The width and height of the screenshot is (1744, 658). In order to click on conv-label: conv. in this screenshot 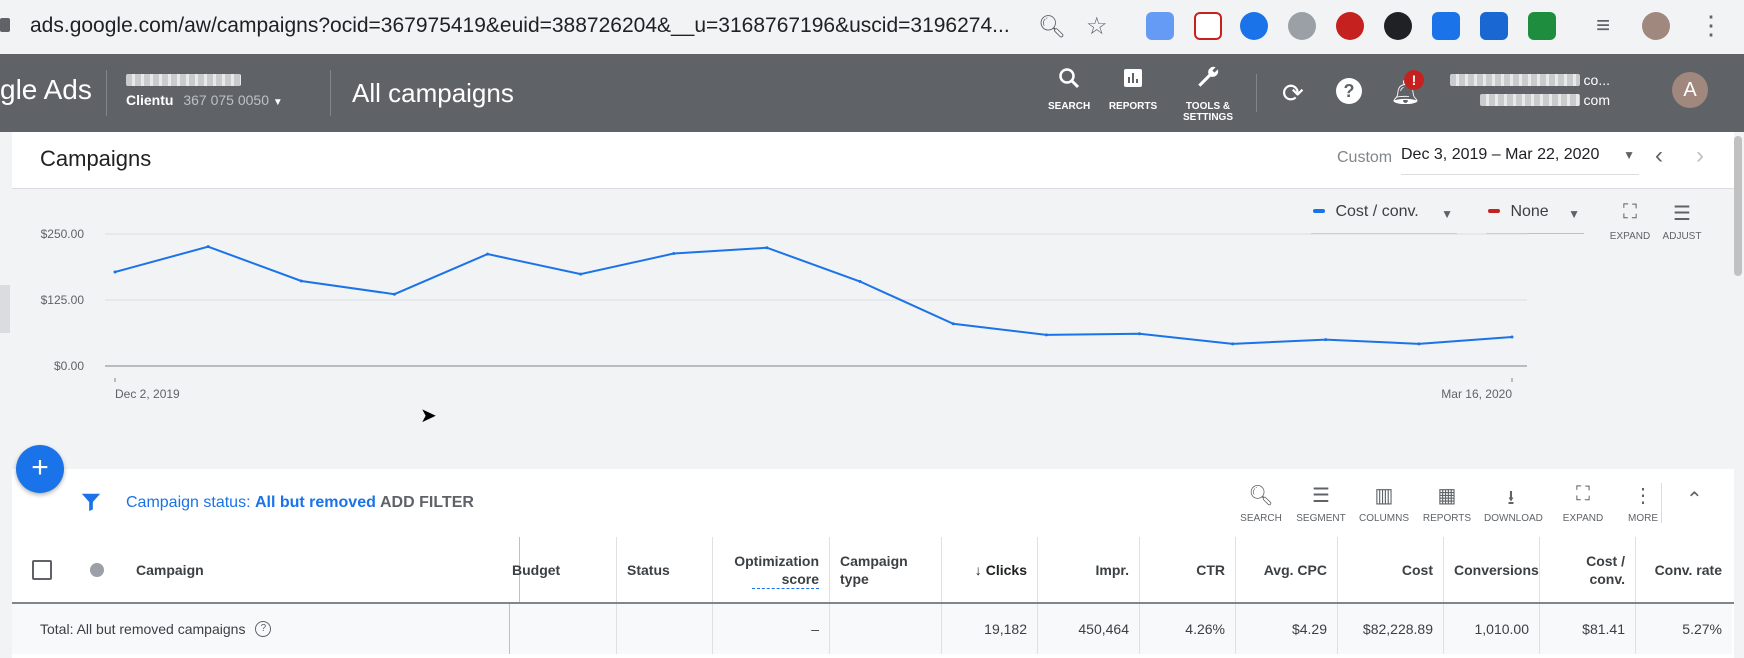, I will do `click(1607, 579)`.